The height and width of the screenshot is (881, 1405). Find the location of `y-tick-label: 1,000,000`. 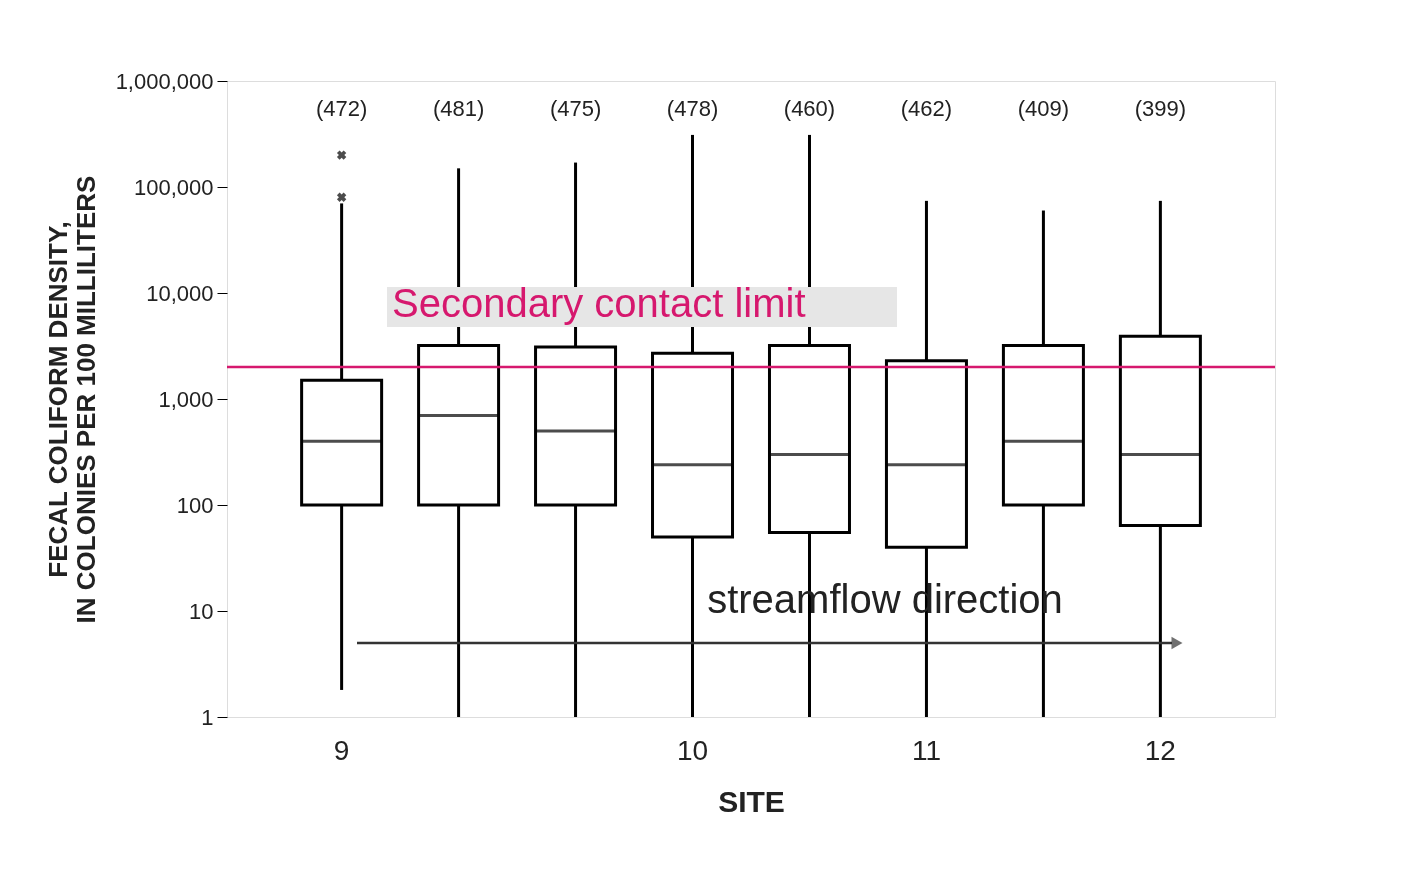

y-tick-label: 1,000,000 is located at coordinates (164, 81).